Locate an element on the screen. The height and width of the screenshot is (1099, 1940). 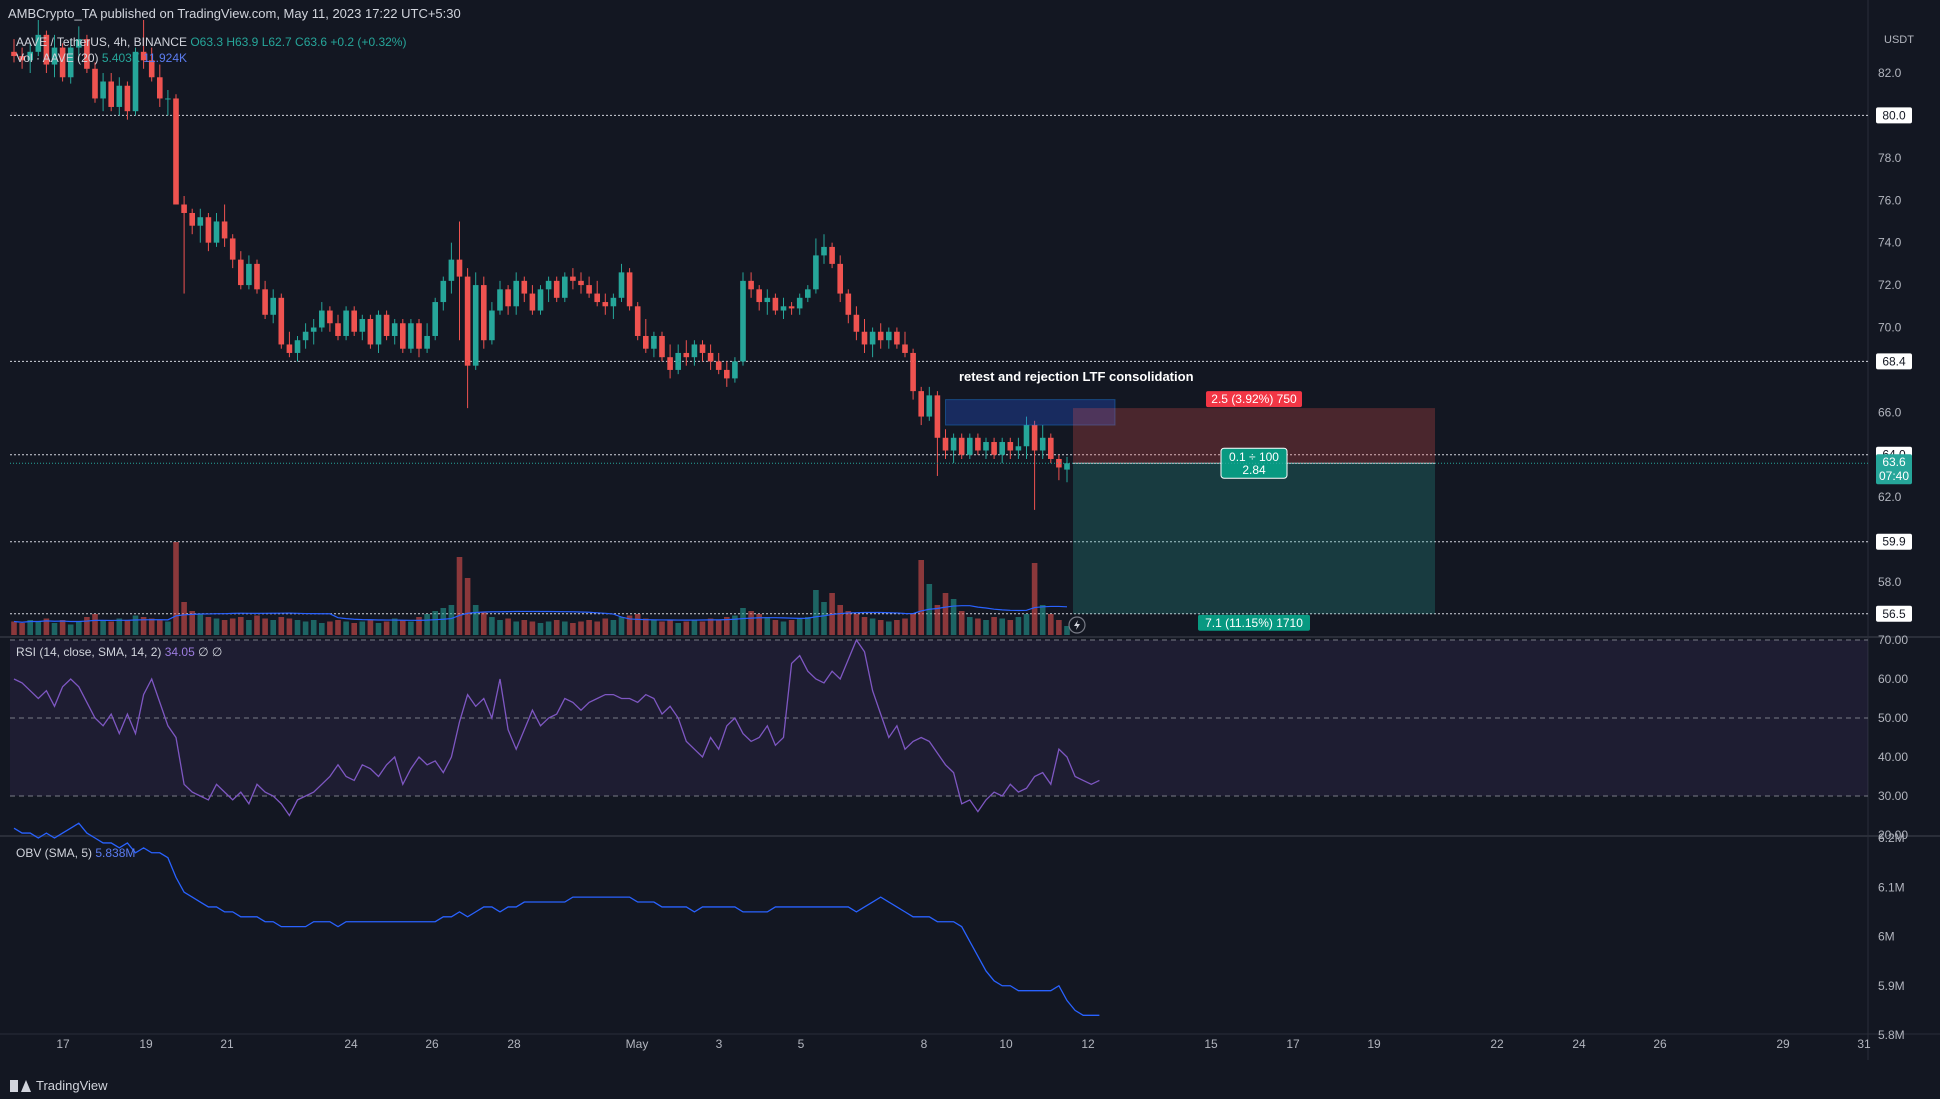
rsi-tick-label: 50.00 is located at coordinates (1893, 718).